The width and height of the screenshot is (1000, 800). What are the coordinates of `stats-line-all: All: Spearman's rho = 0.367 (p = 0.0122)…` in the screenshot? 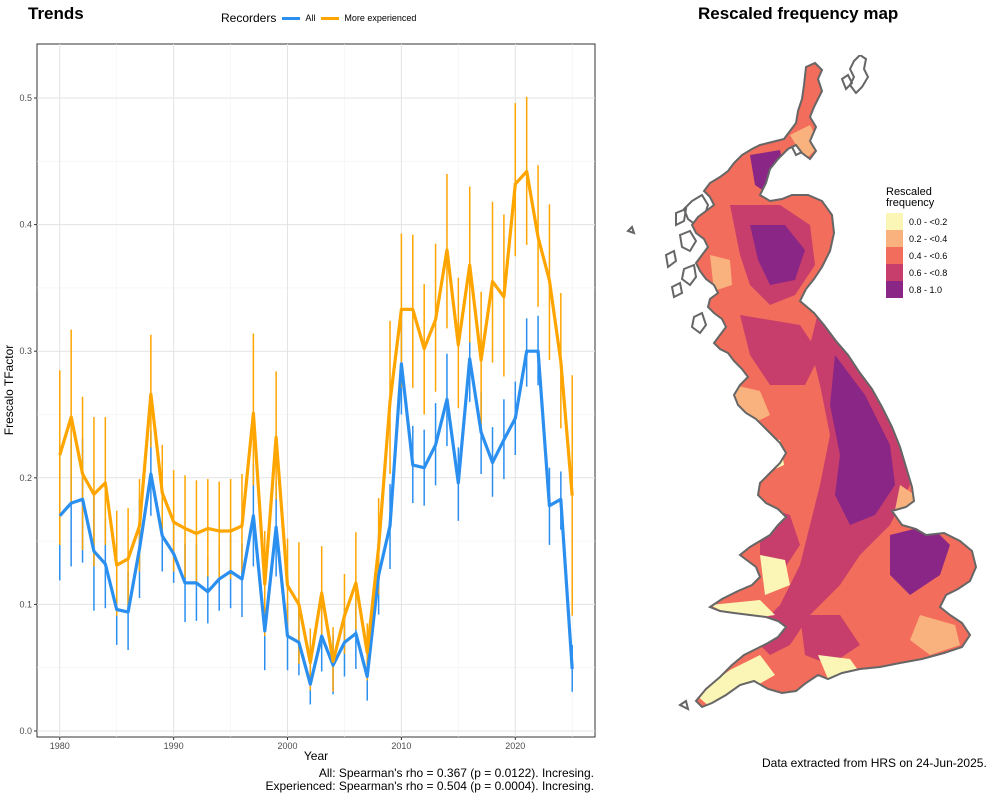 It's located at (456, 773).